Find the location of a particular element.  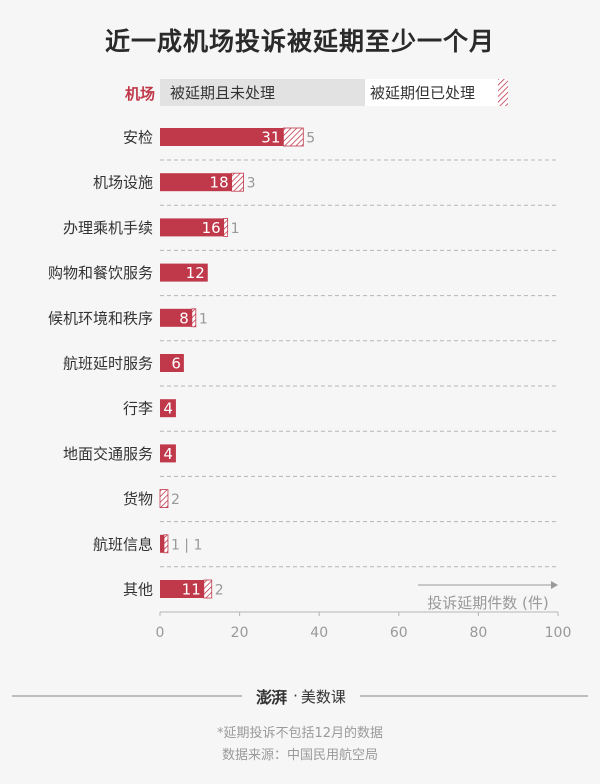

category-label: 安检 is located at coordinates (138, 138).